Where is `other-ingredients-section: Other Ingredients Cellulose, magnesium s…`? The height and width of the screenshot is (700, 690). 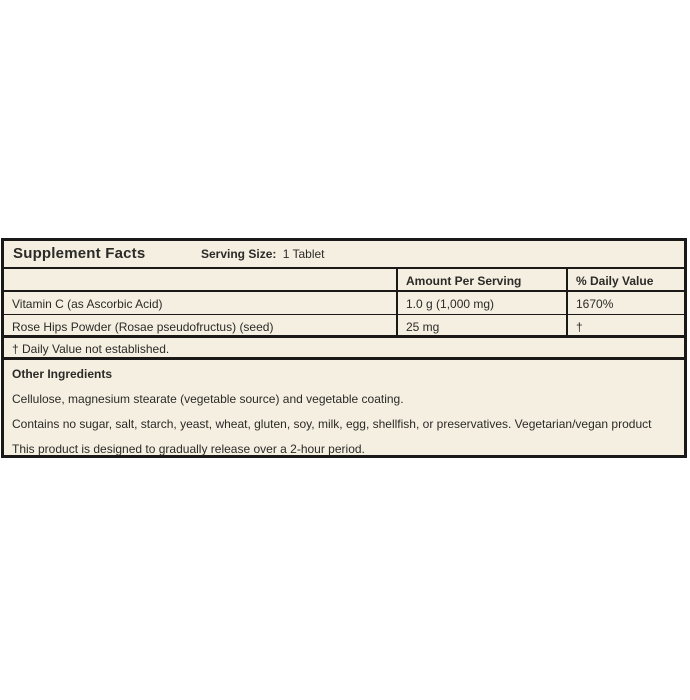 other-ingredients-section: Other Ingredients Cellulose, magnesium s… is located at coordinates (344, 408).